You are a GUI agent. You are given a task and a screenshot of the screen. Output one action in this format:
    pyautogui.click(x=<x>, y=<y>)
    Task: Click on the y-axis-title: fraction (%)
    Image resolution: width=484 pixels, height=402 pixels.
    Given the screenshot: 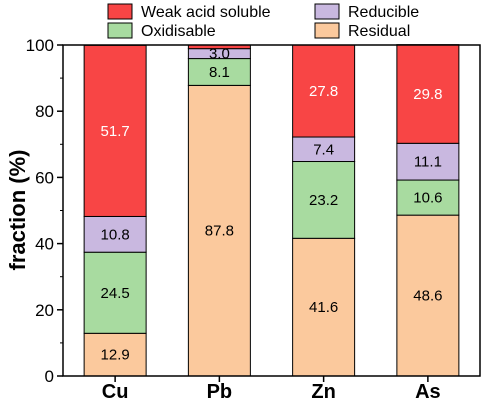 What is the action you would take?
    pyautogui.click(x=17, y=210)
    